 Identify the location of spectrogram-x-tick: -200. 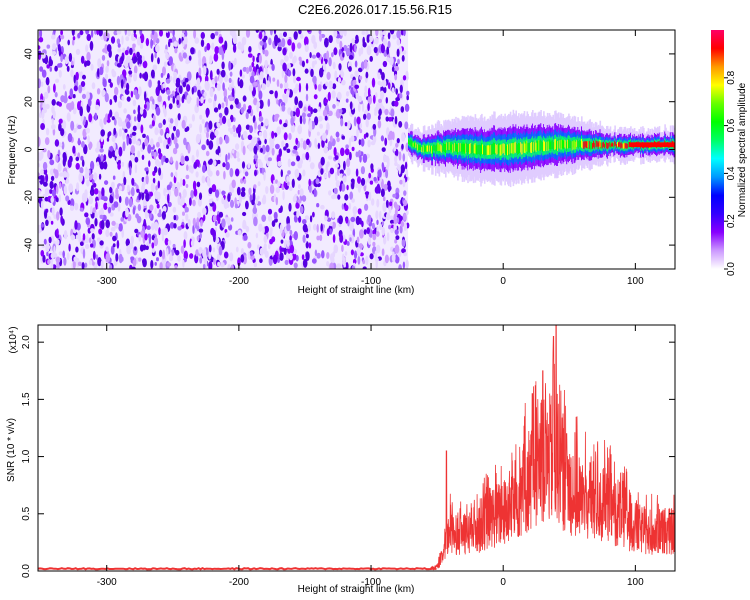
(239, 158).